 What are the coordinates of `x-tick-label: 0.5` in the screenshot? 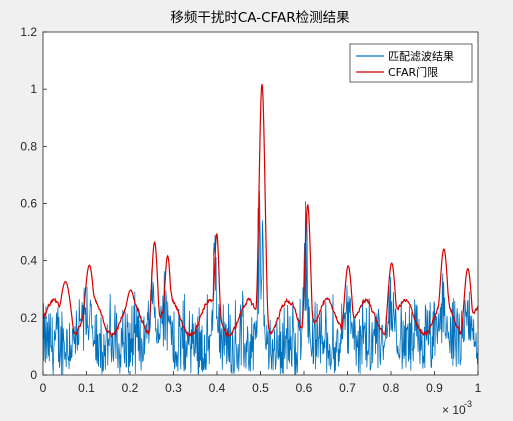 It's located at (260, 388).